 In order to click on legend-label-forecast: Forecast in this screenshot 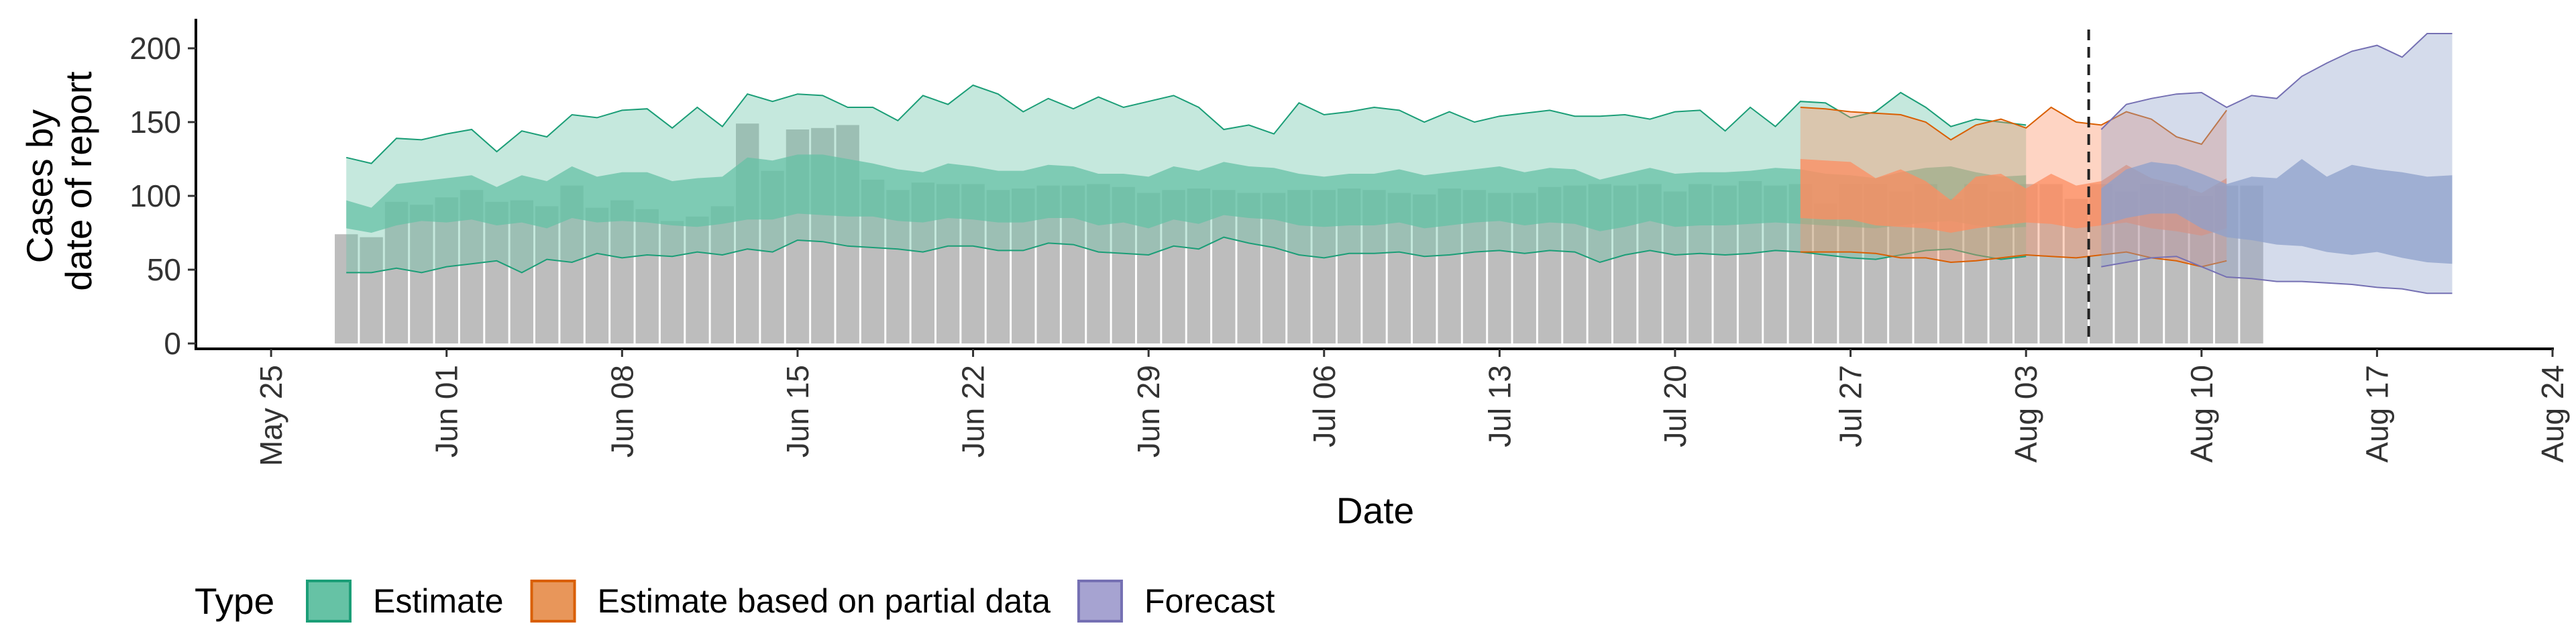, I will do `click(1209, 601)`.